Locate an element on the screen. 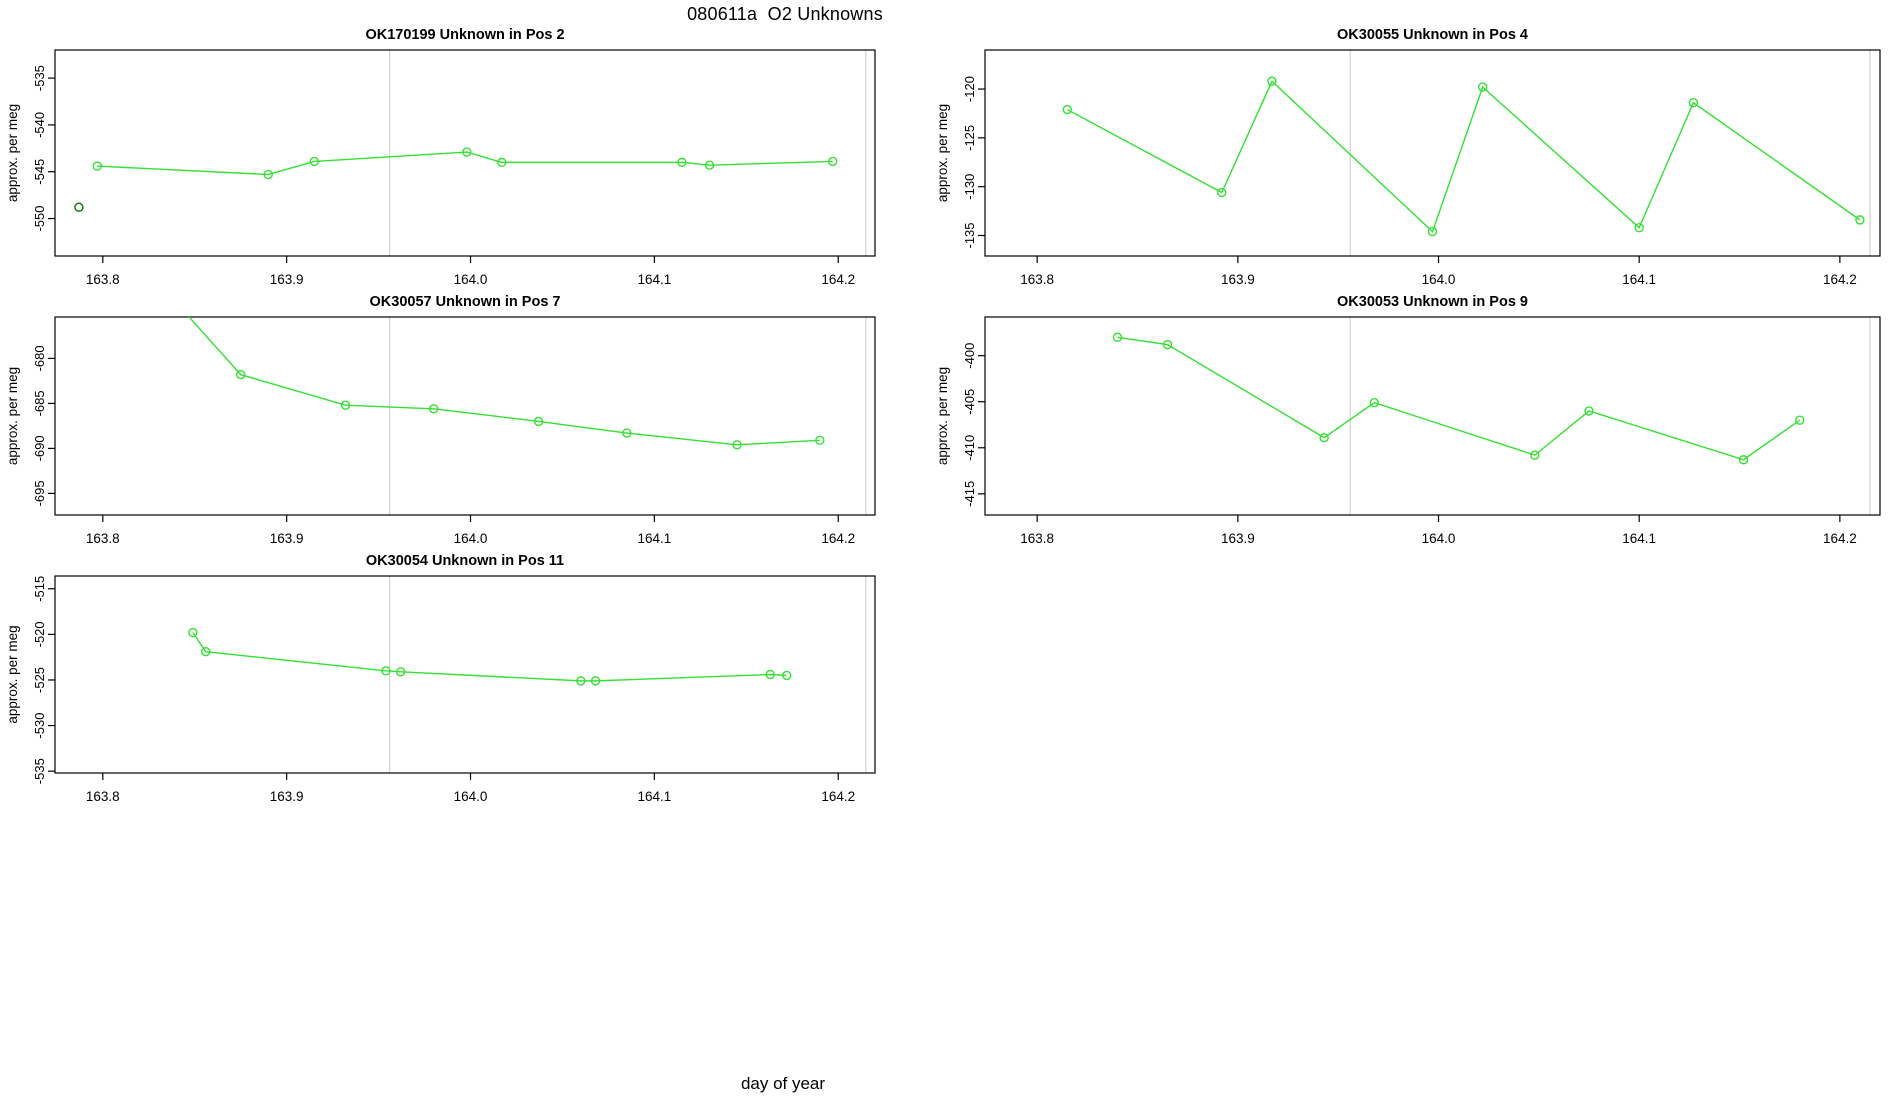 The width and height of the screenshot is (1900, 1100). y-tick-label: -405 is located at coordinates (969, 402).